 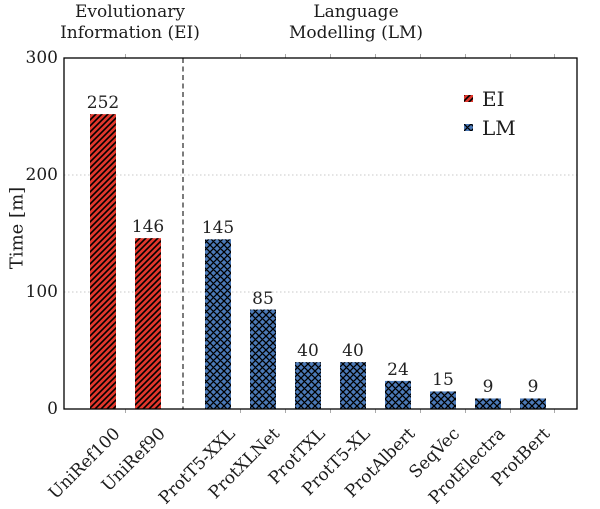 What do you see at coordinates (263, 359) in the screenshot?
I see `bar-hatch-ProtXLNet` at bounding box center [263, 359].